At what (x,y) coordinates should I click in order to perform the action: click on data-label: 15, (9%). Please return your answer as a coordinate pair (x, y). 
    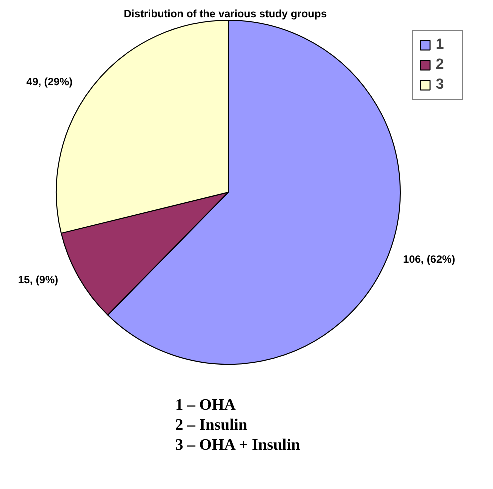
    Looking at the image, I should click on (38, 280).